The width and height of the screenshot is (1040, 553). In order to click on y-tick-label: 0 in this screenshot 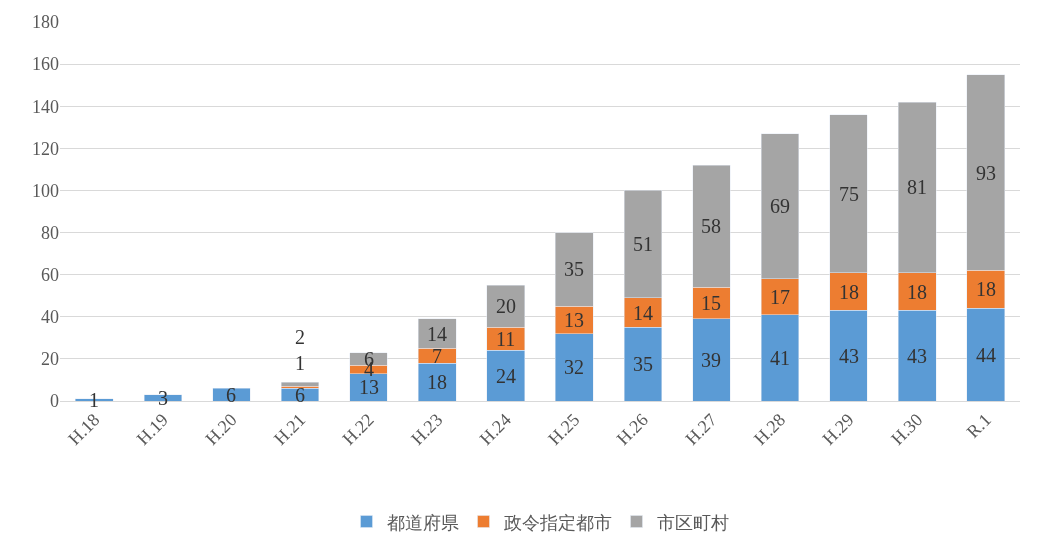, I will do `click(54, 401)`.